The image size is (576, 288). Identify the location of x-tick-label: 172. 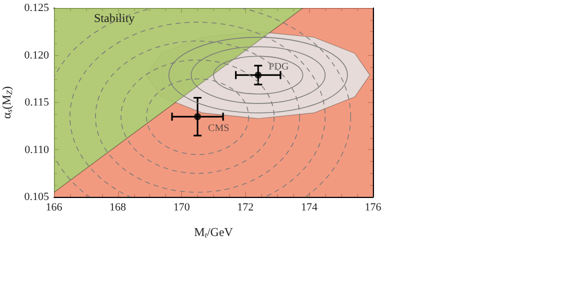
(245, 208).